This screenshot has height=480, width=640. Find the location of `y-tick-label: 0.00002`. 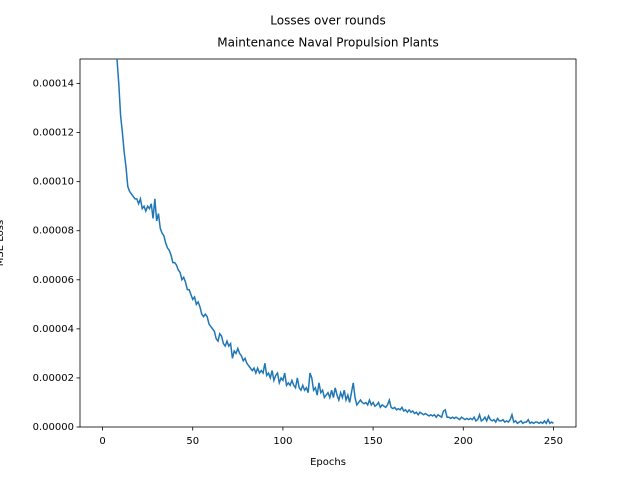

y-tick-label: 0.00002 is located at coordinates (53, 378).